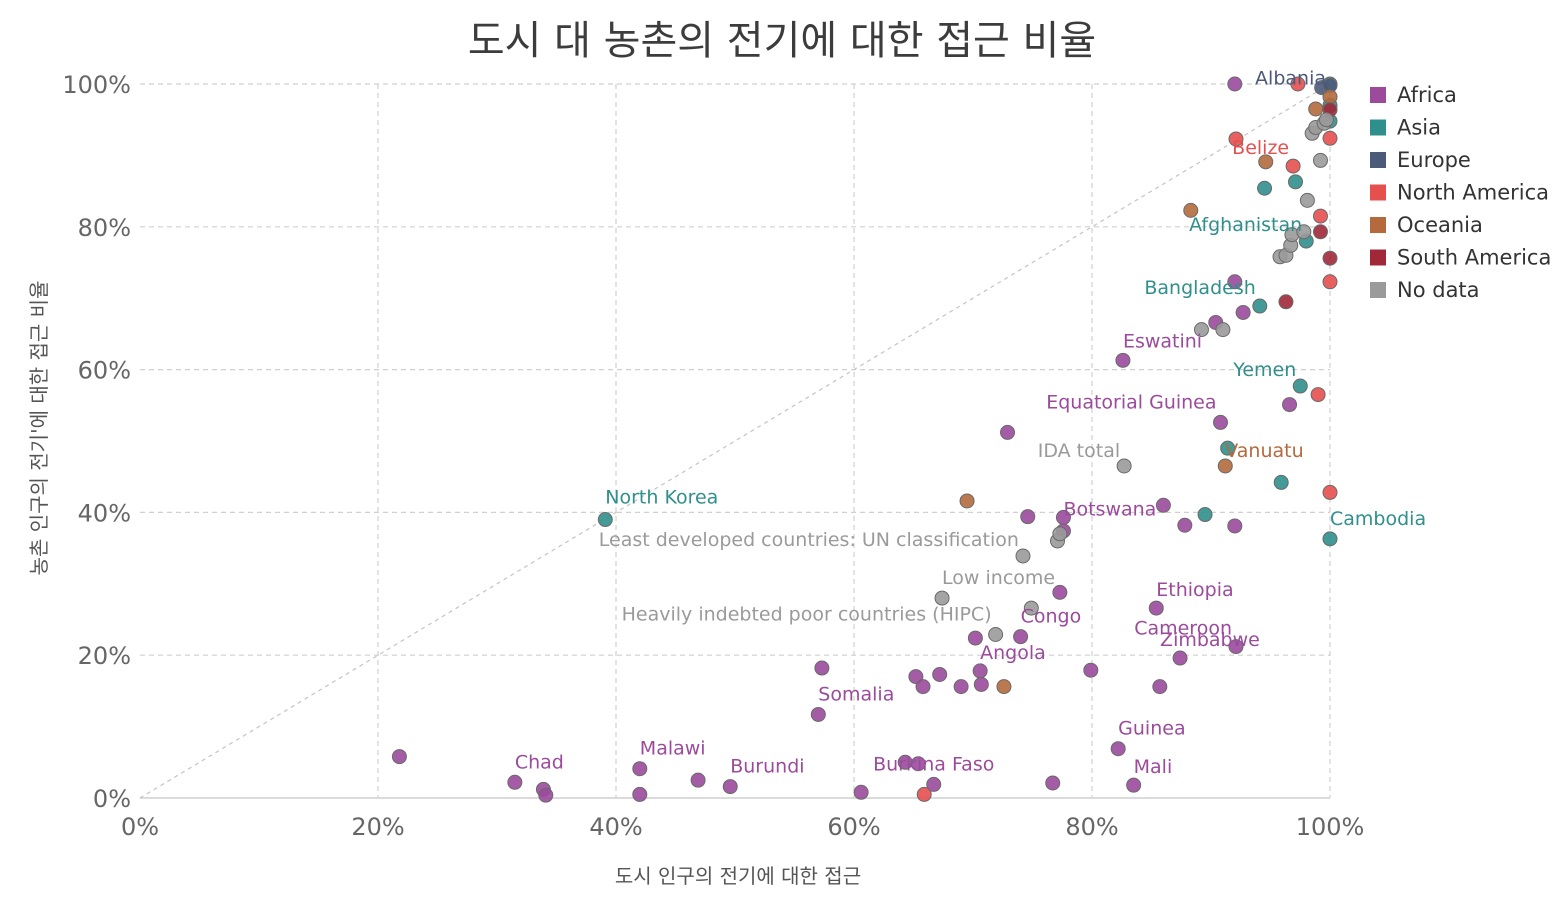 This screenshot has width=1568, height=900. I want to click on point-label: Bangladesh, so click(1199, 288).